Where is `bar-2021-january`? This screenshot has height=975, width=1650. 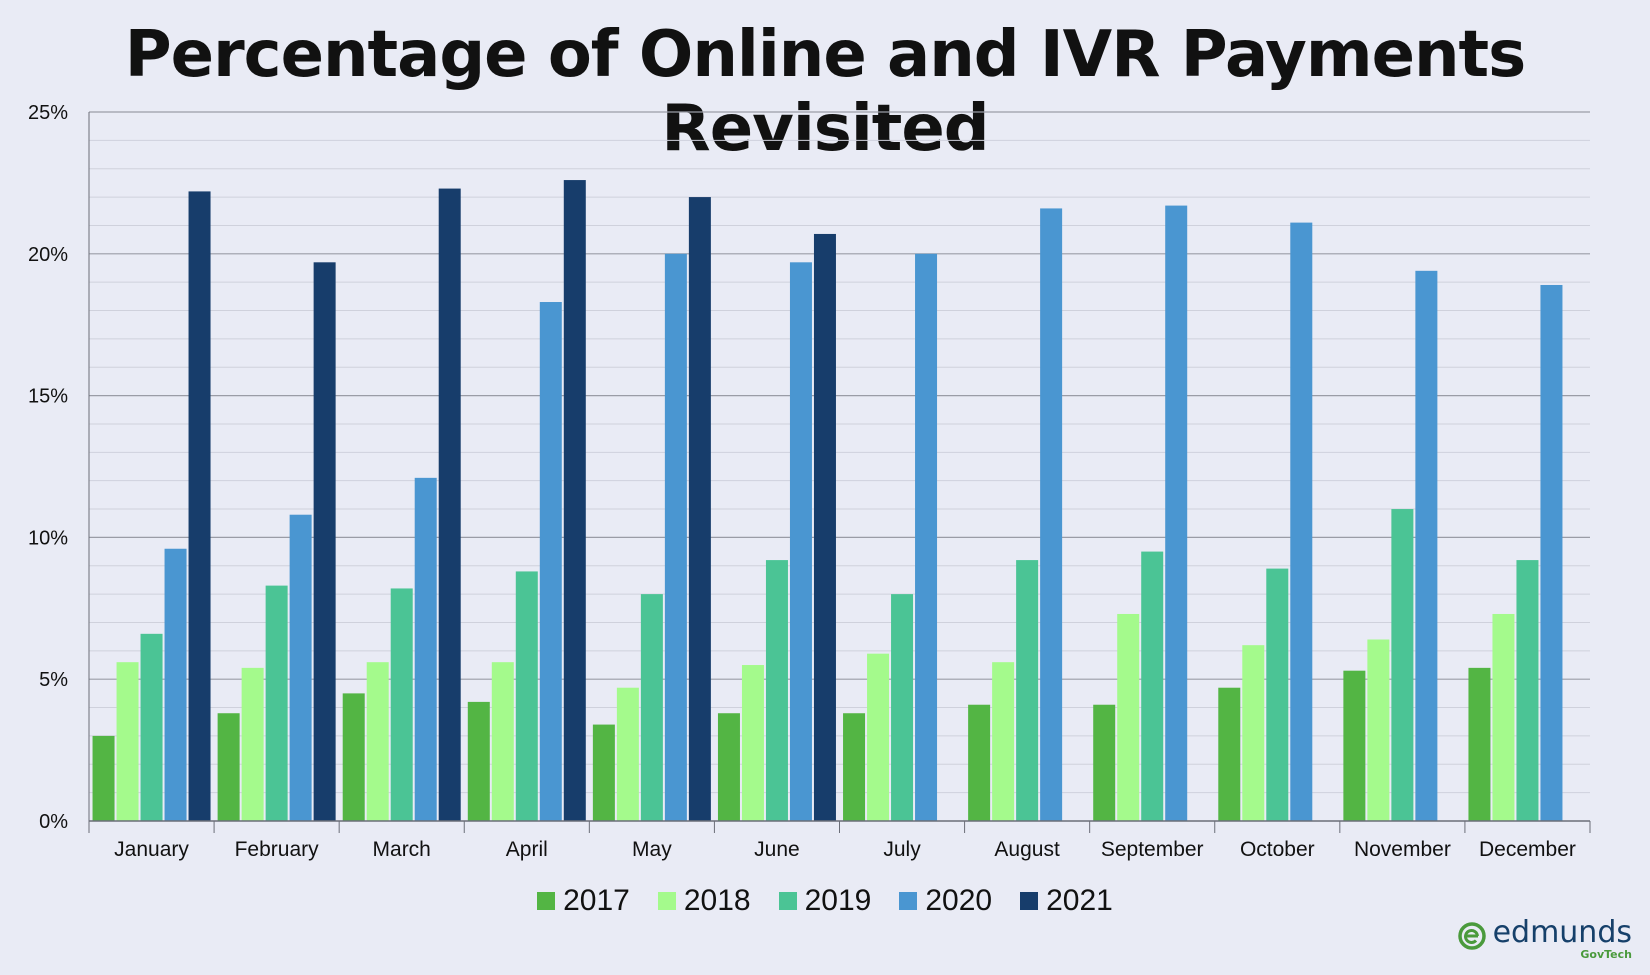
bar-2021-january is located at coordinates (199, 506).